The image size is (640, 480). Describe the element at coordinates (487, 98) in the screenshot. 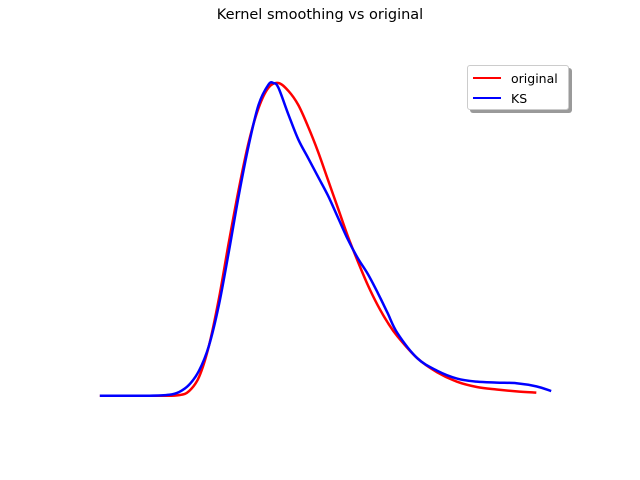

I see `legend-swatch-ks` at that location.